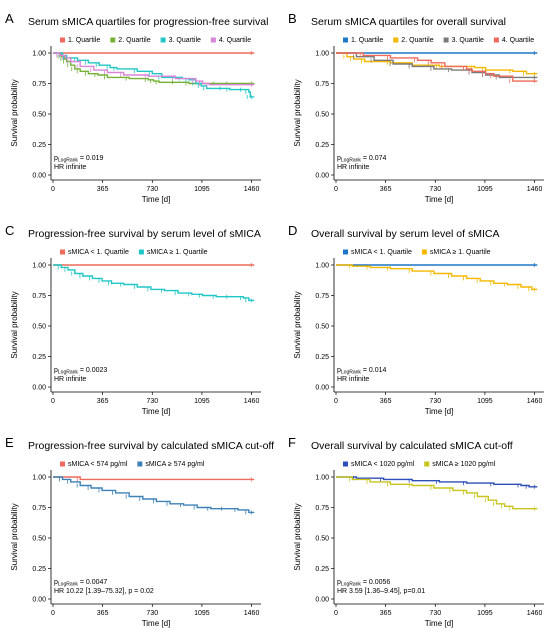 The width and height of the screenshot is (550, 632). I want to click on panel-letter: F, so click(292, 442).